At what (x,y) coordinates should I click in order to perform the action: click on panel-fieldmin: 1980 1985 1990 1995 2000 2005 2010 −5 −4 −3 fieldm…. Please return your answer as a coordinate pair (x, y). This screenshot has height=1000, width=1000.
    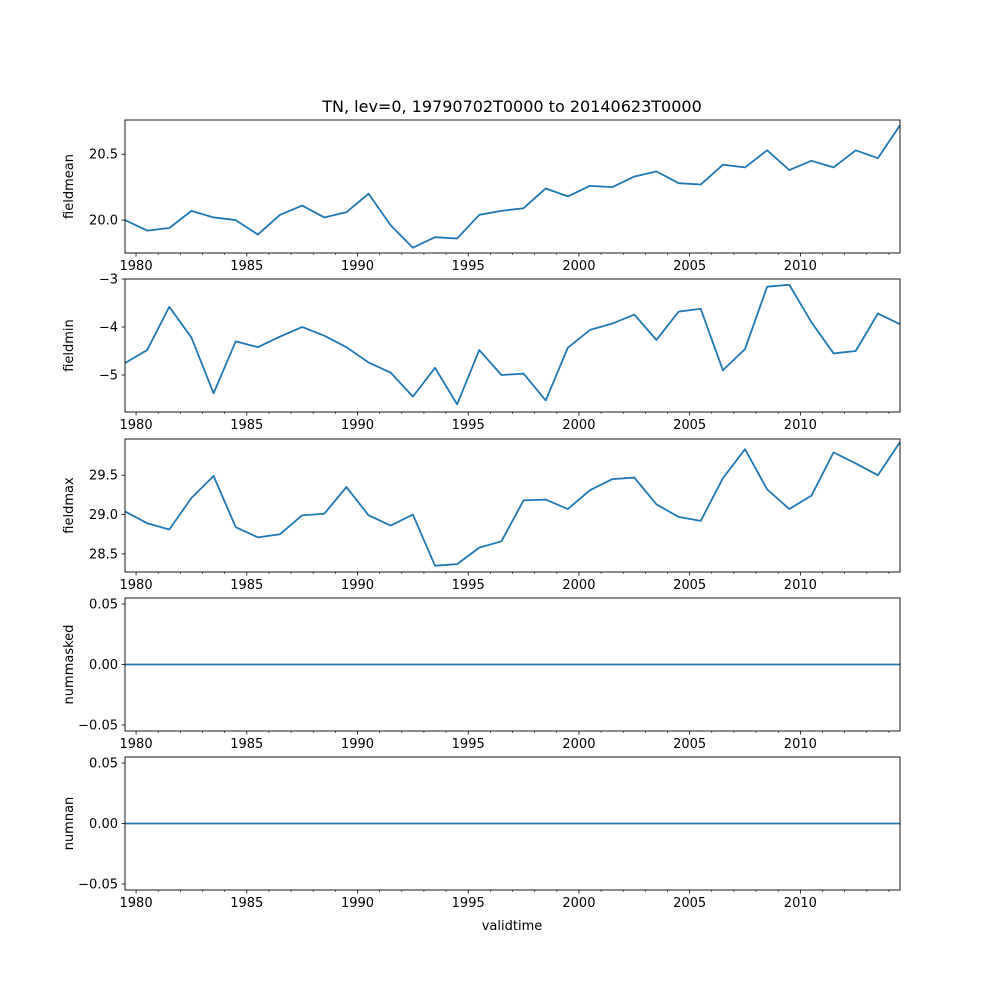
    Looking at the image, I should click on (481, 353).